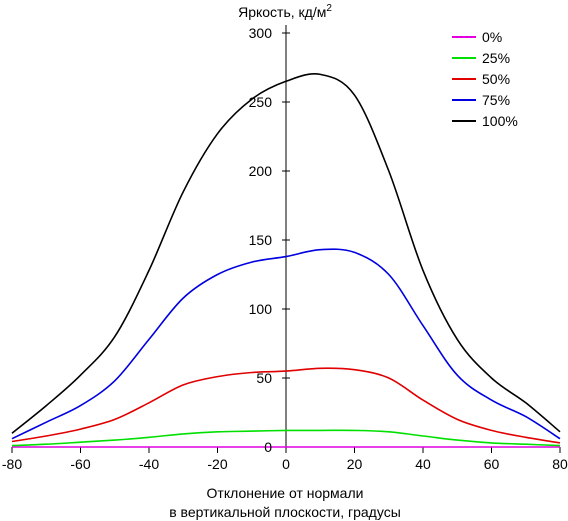  I want to click on y-tick-label: 100, so click(261, 309).